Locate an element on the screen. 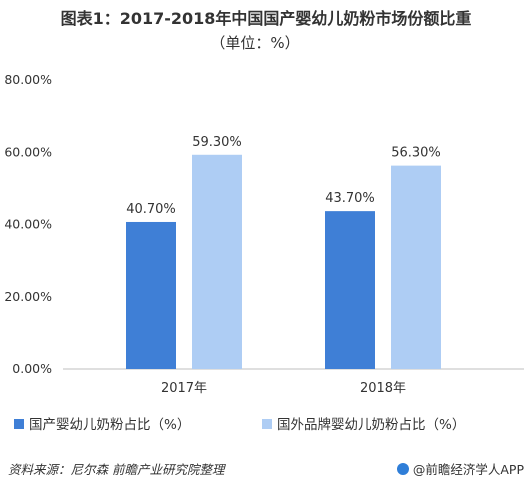  y-tick-label: 40.00% is located at coordinates (28, 224).